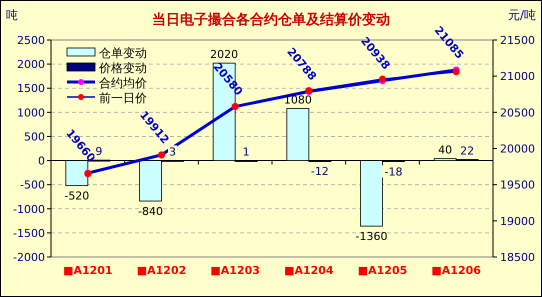 The width and height of the screenshot is (542, 297). Describe the element at coordinates (456, 270) in the screenshot. I see `x-tick-label: ■A1206` at that location.